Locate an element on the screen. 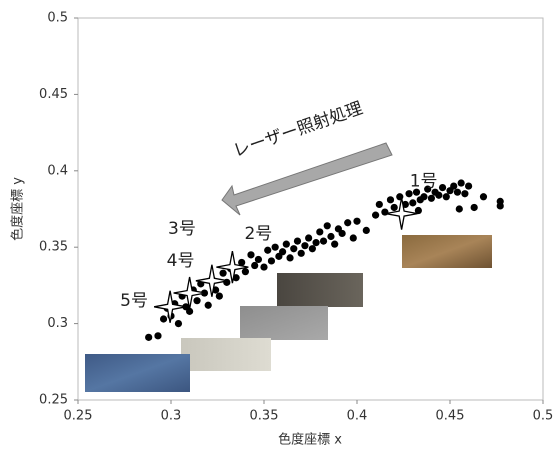  x-tick-label: 0.5 is located at coordinates (543, 416).